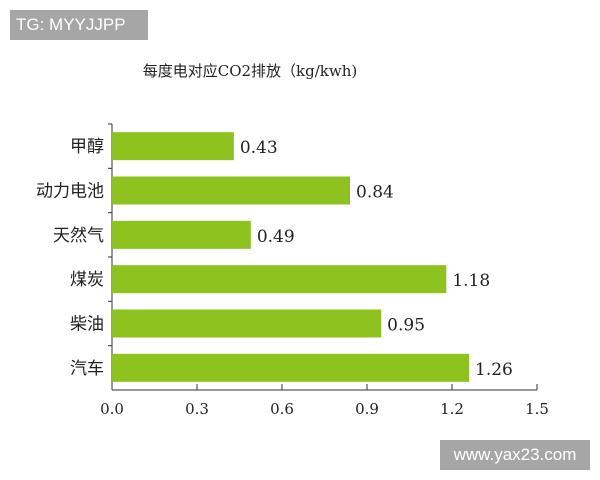 The width and height of the screenshot is (600, 480). Describe the element at coordinates (515, 455) in the screenshot. I see `watermark-bottom: www.yax23.com` at that location.